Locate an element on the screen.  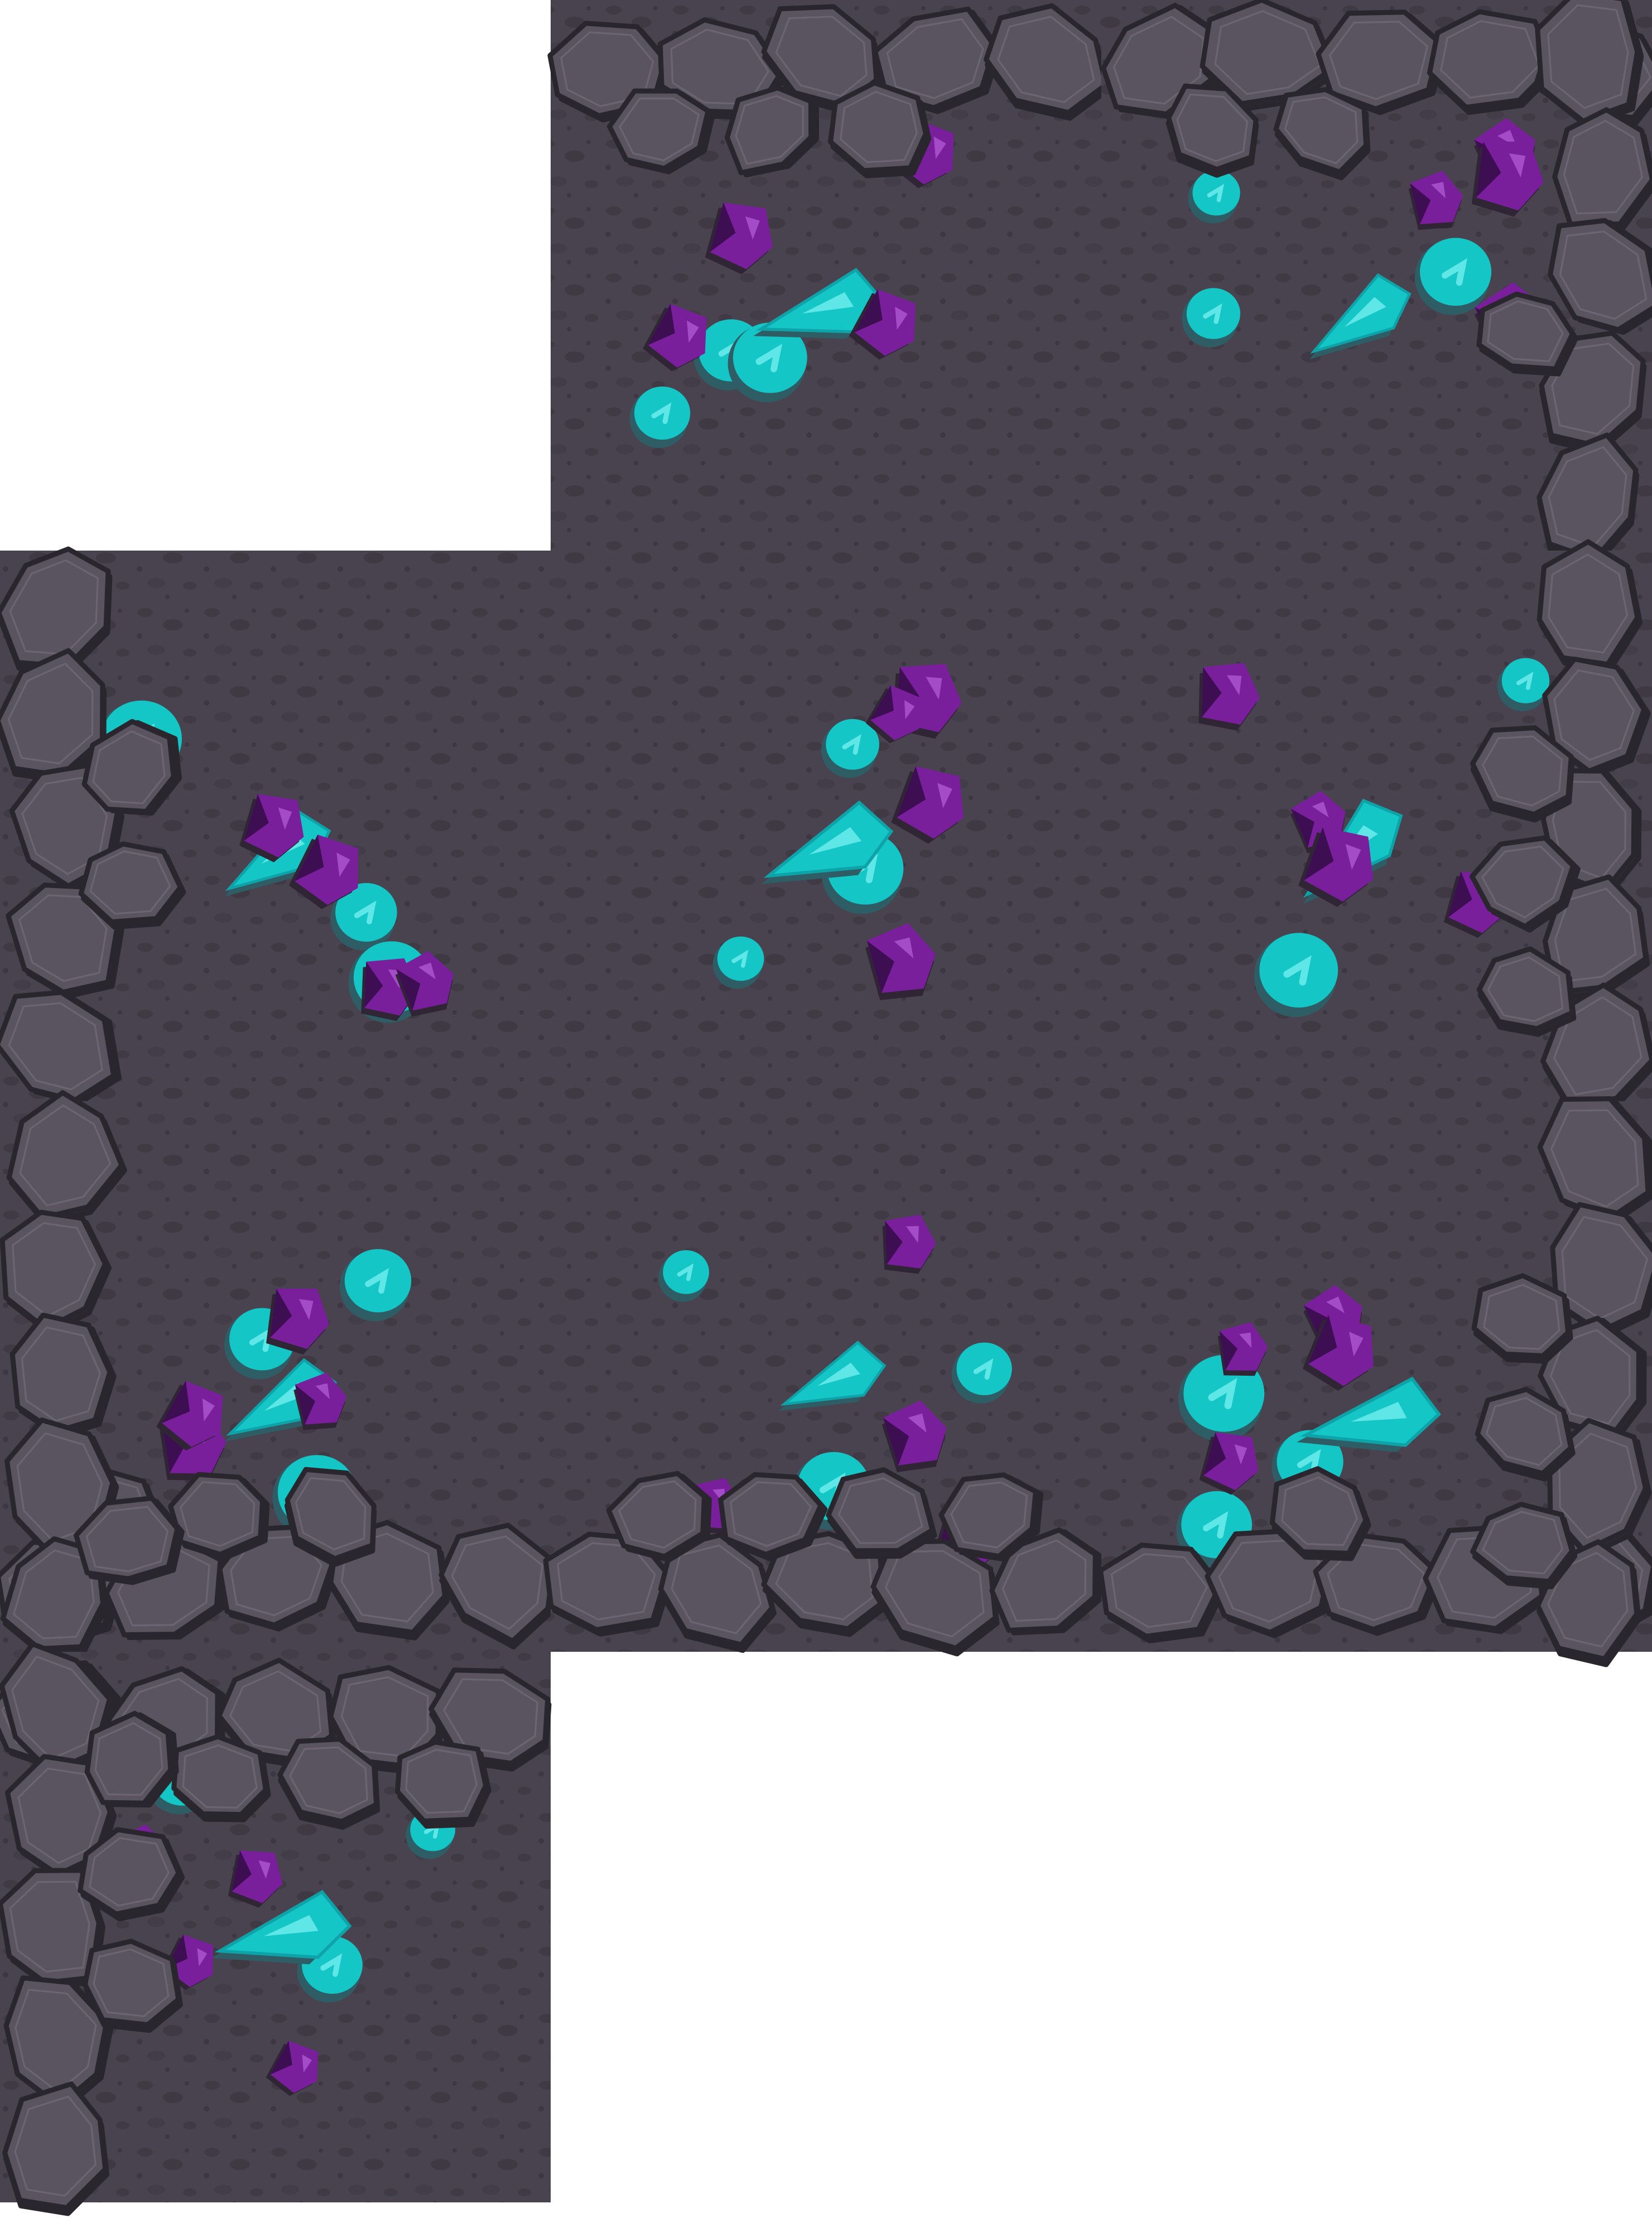
tile-mid-left is located at coordinates (276, 826).